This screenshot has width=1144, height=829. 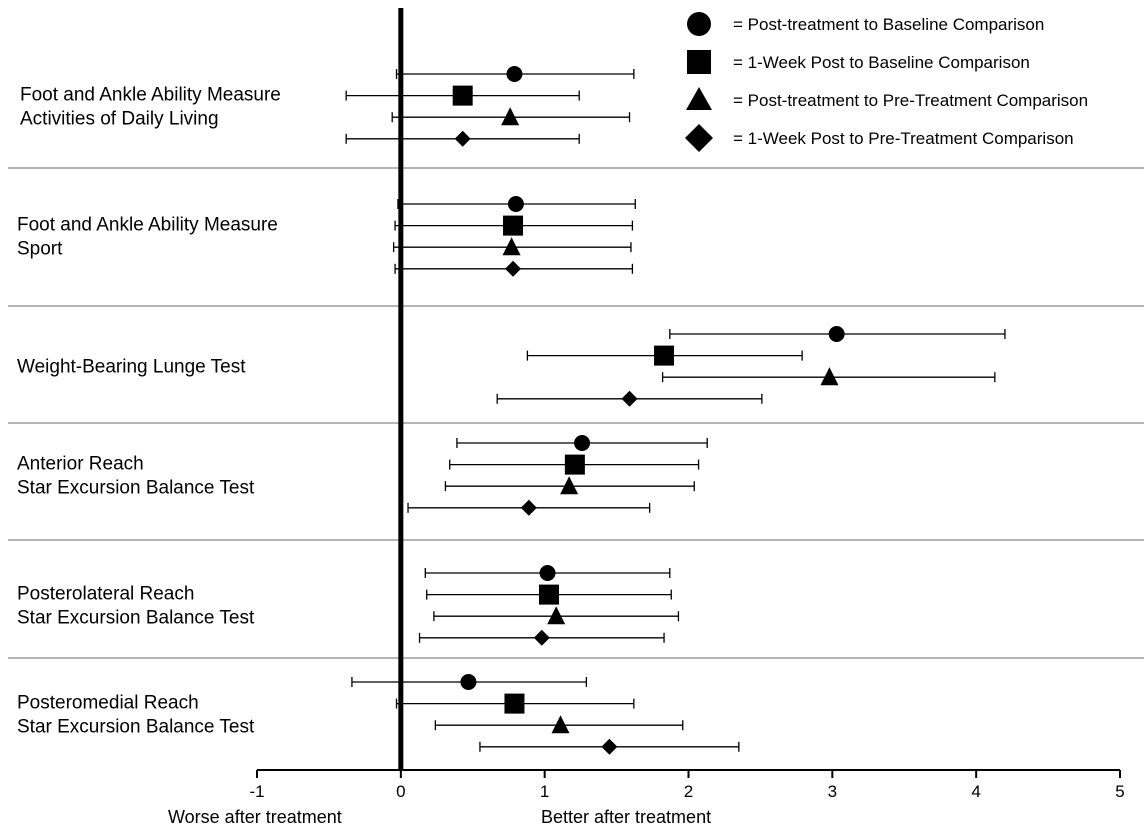 I want to click on direction-label-worse: Worse after treatment, so click(x=255, y=817).